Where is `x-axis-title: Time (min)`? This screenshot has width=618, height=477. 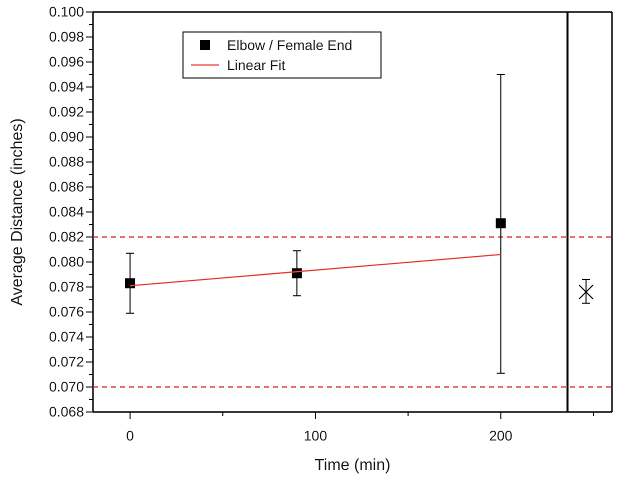
x-axis-title: Time (min) is located at coordinates (352, 465).